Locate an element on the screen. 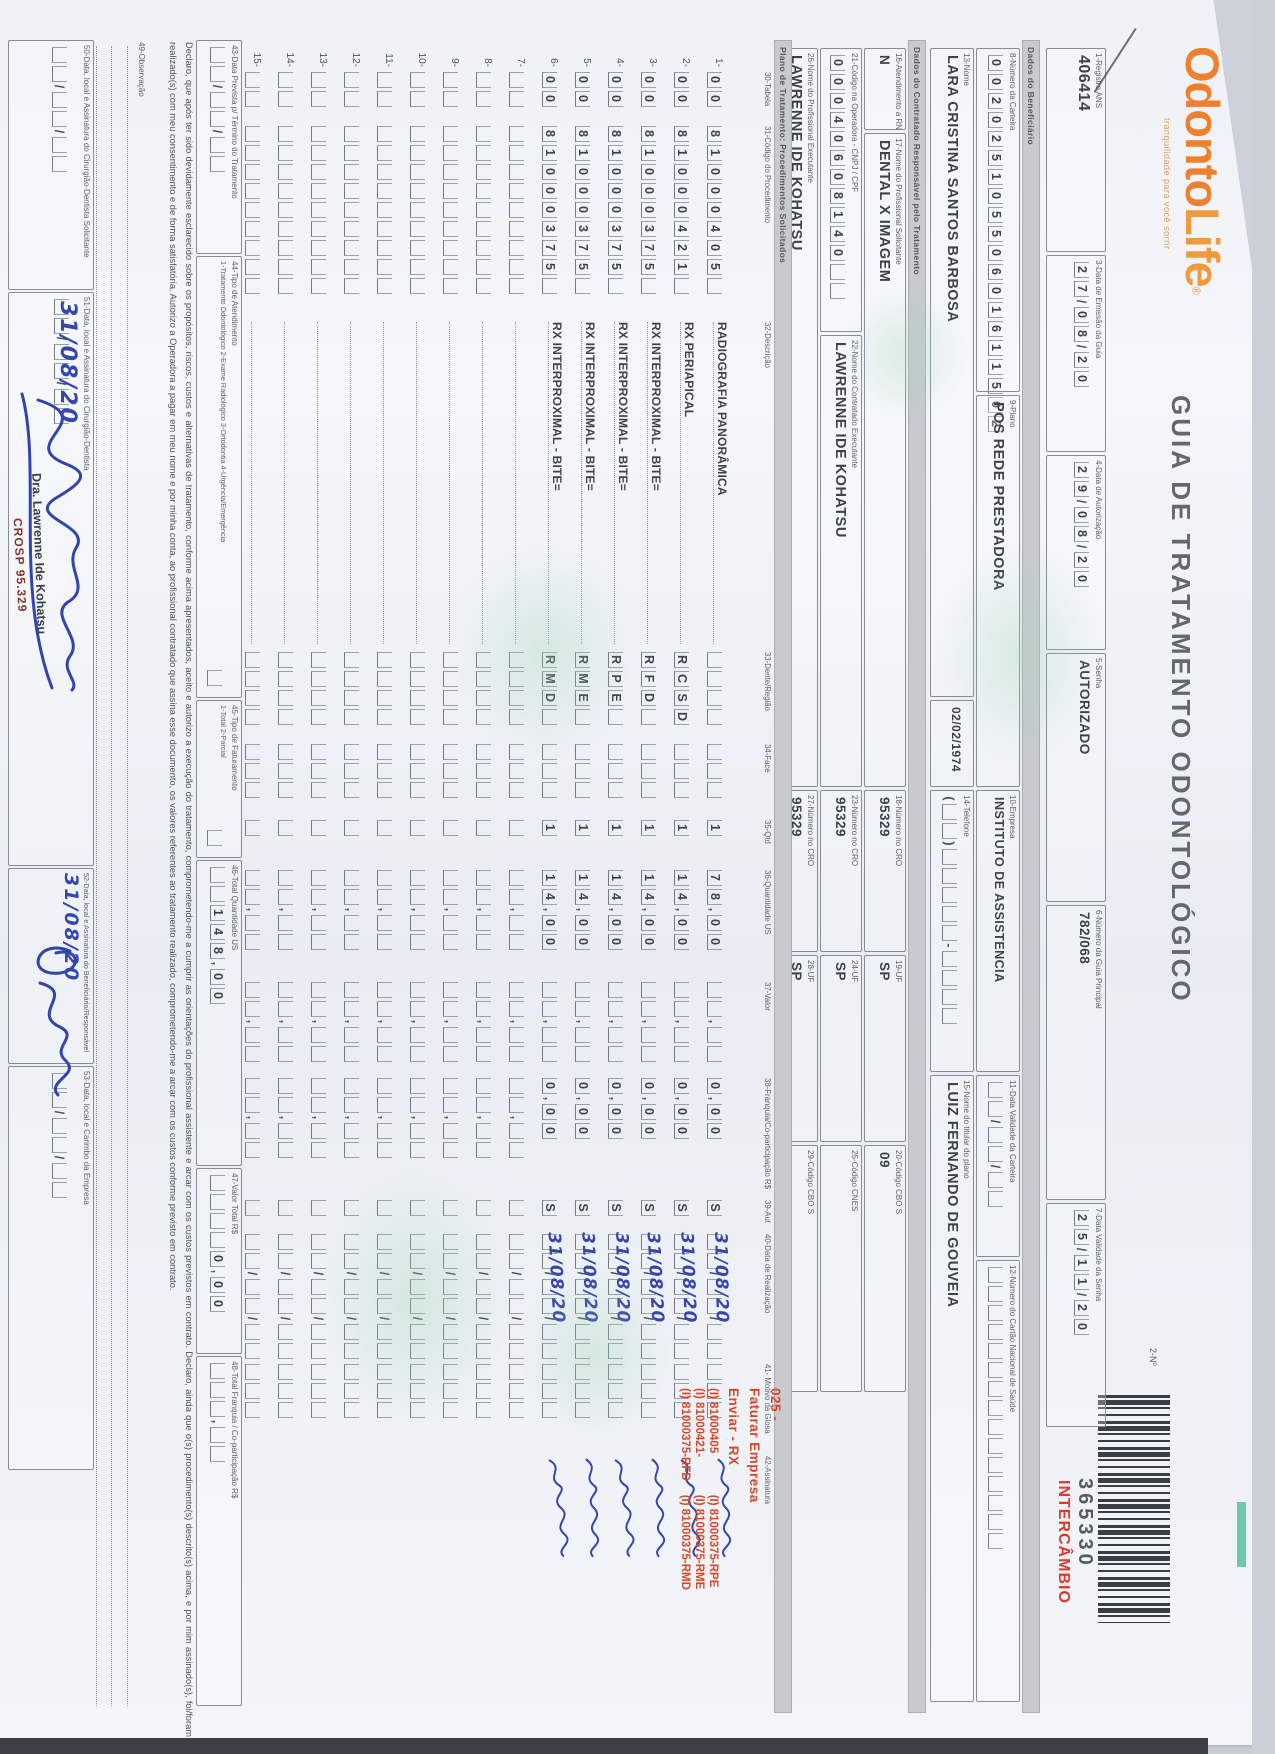 This screenshot has height=1754, width=1275. table-cell: 1- is located at coordinates (718, 62).